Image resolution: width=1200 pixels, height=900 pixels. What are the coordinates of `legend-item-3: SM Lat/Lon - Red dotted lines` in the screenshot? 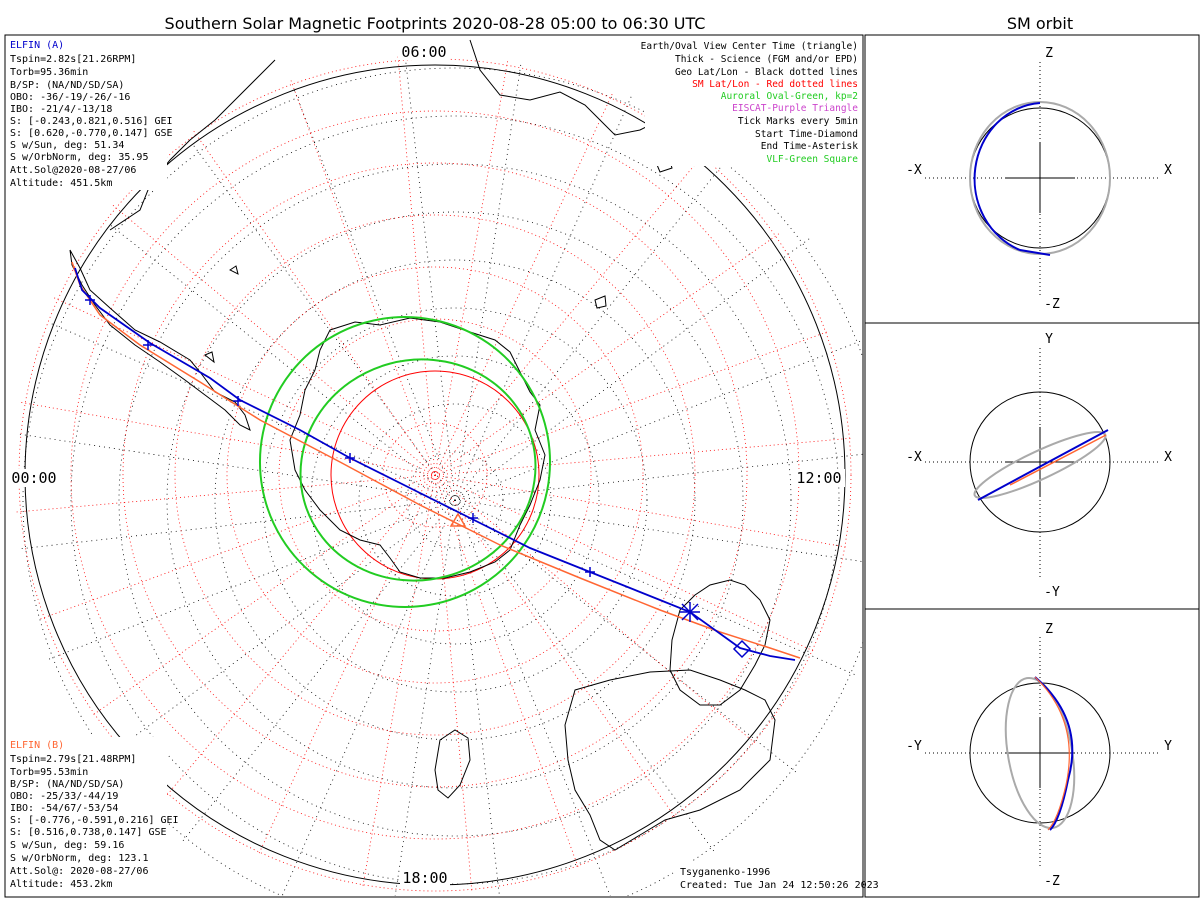 It's located at (775, 84).